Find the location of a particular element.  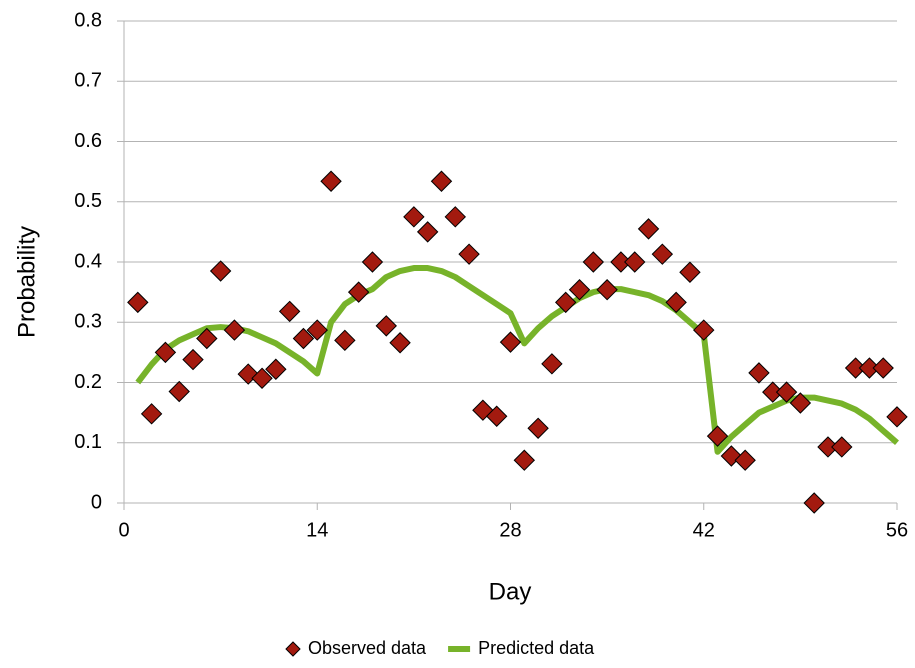

x-tick-label: 56 is located at coordinates (897, 530).